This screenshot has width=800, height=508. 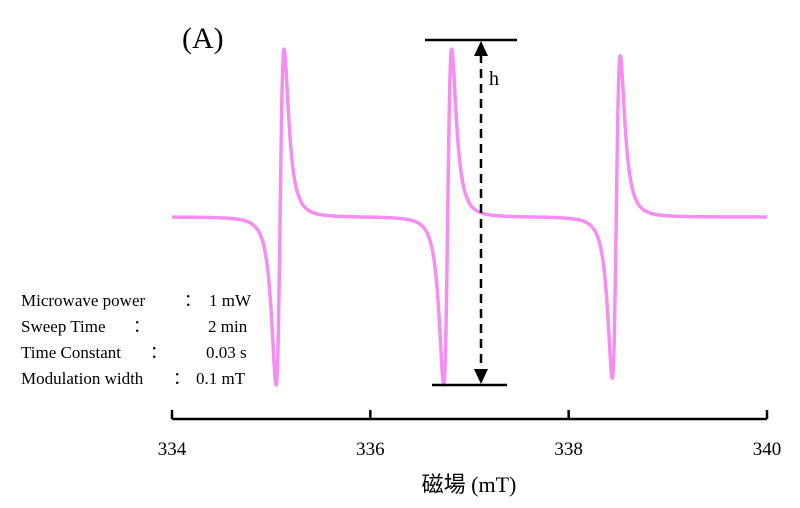 I want to click on x-axis: 334 336 338 340, so click(x=470, y=435).